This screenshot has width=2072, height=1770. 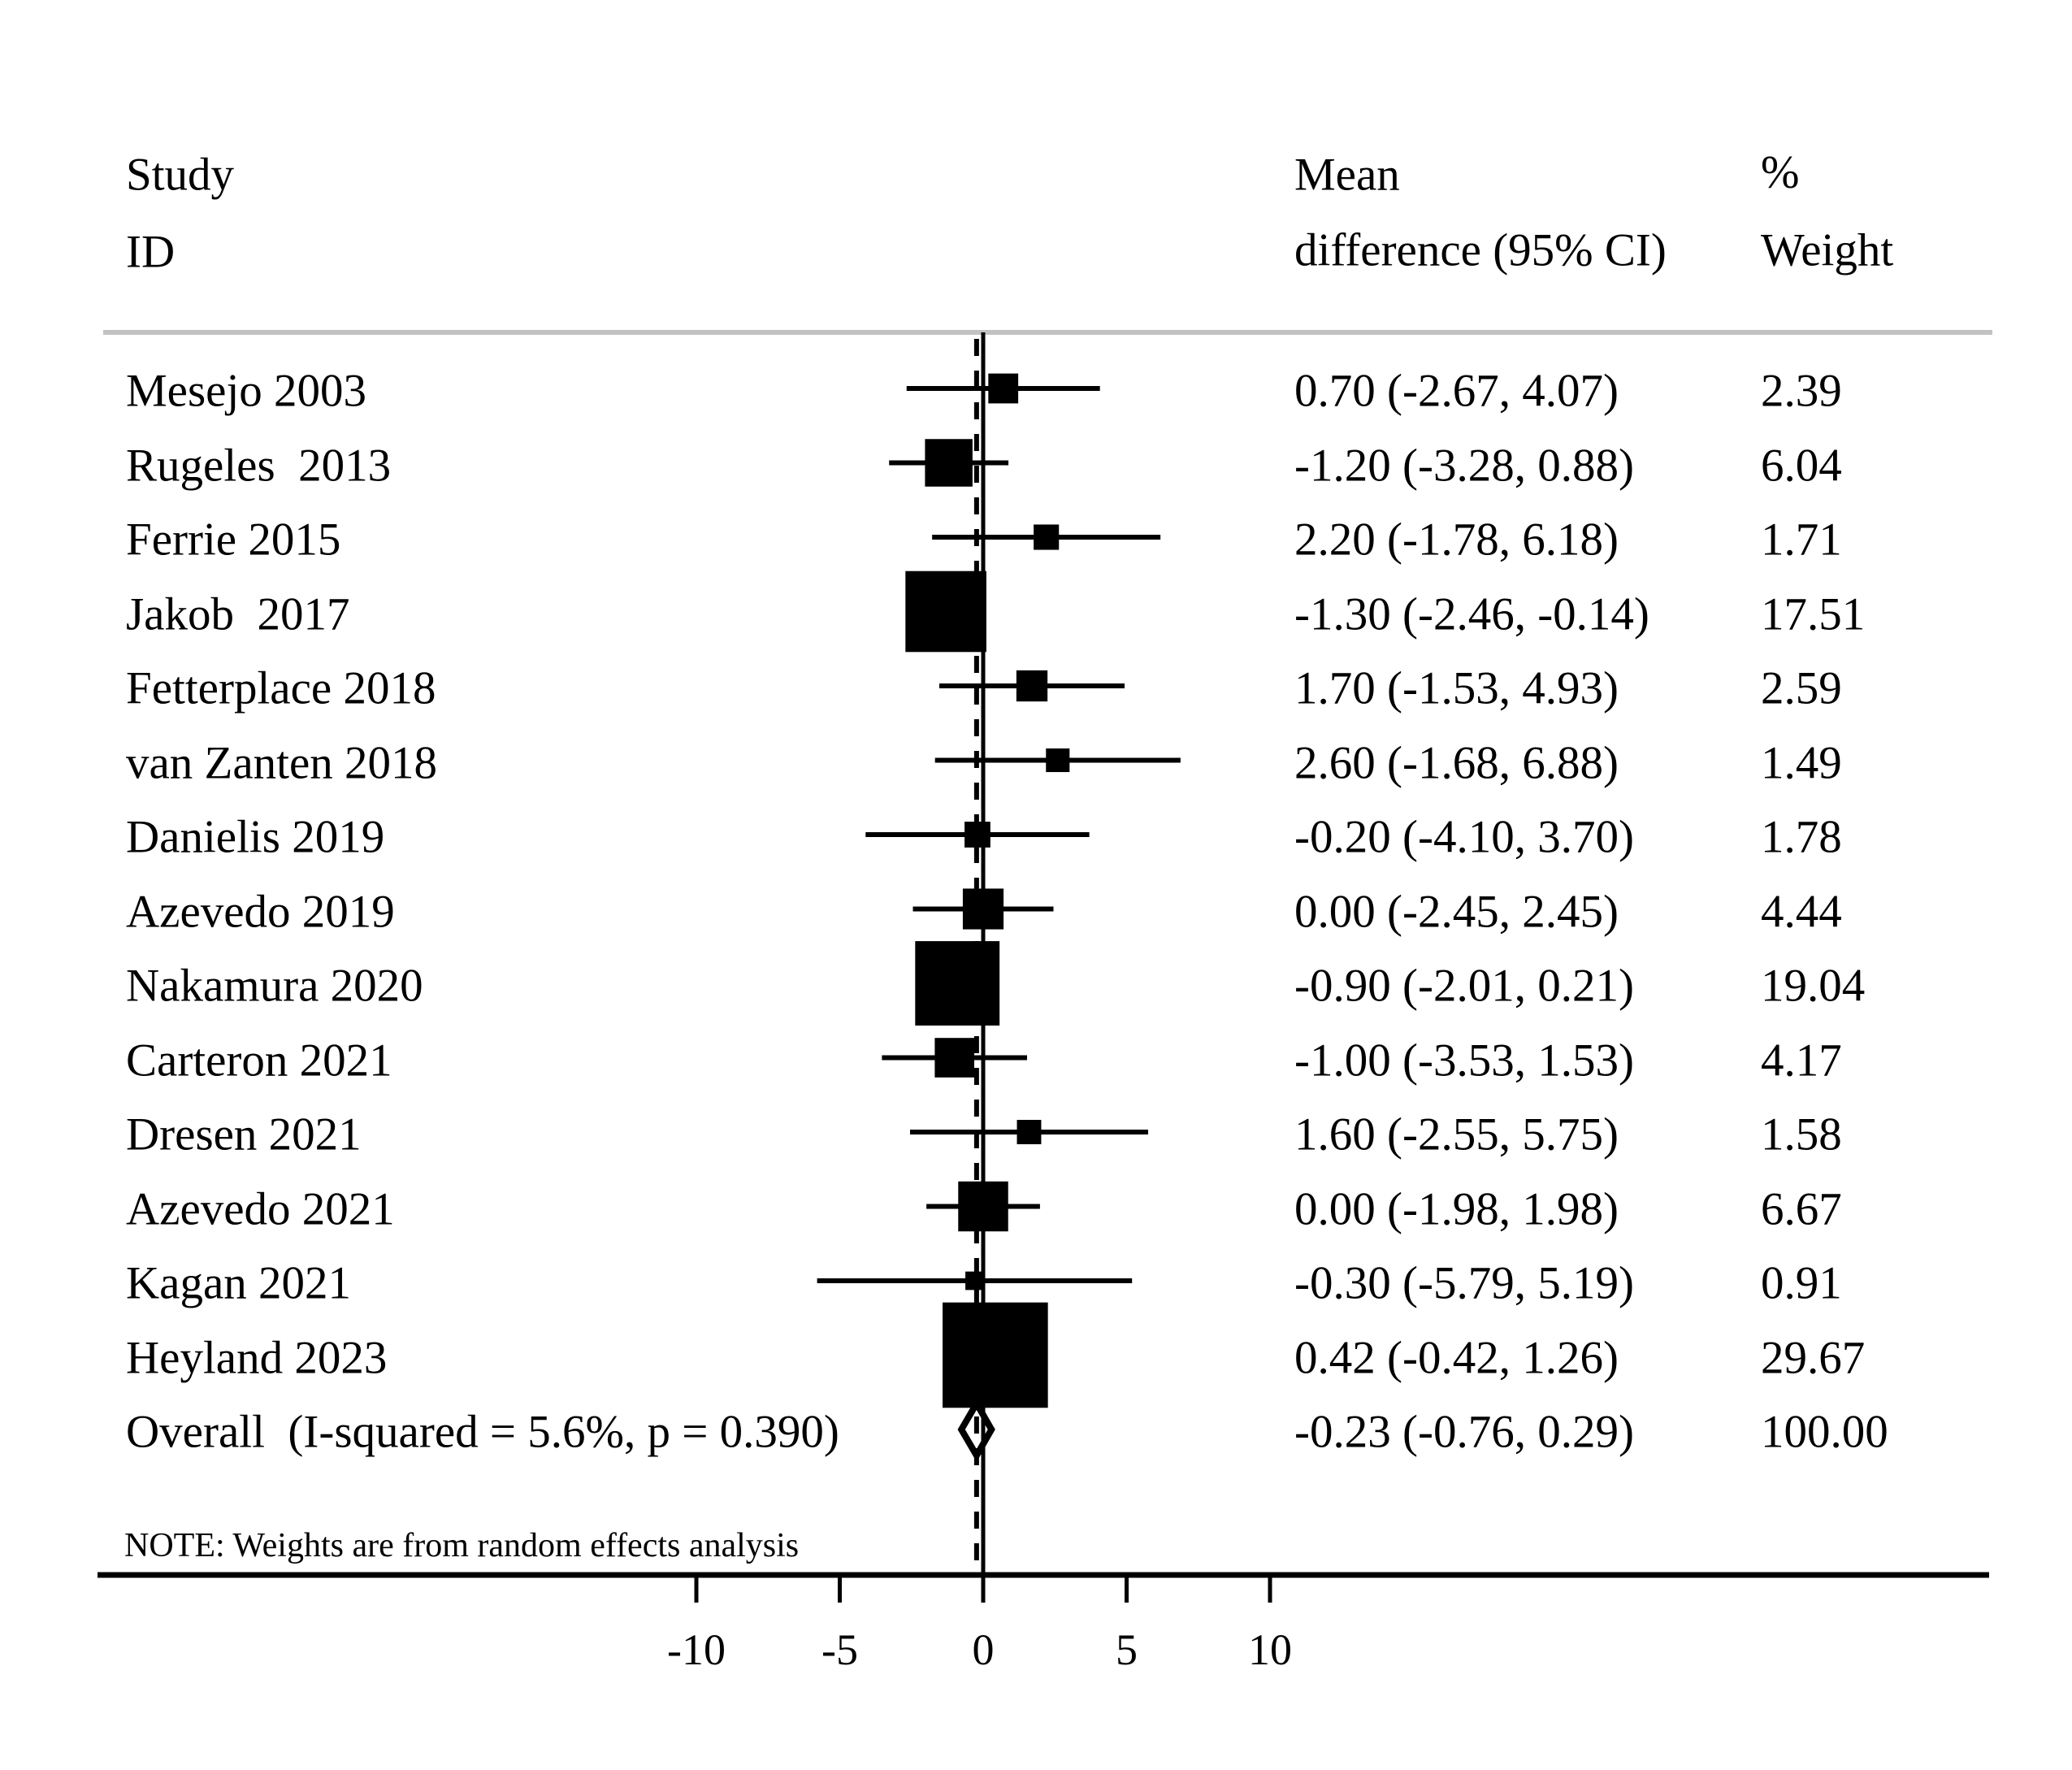 What do you see at coordinates (1047, 332) in the screenshot?
I see `header-divider-rule` at bounding box center [1047, 332].